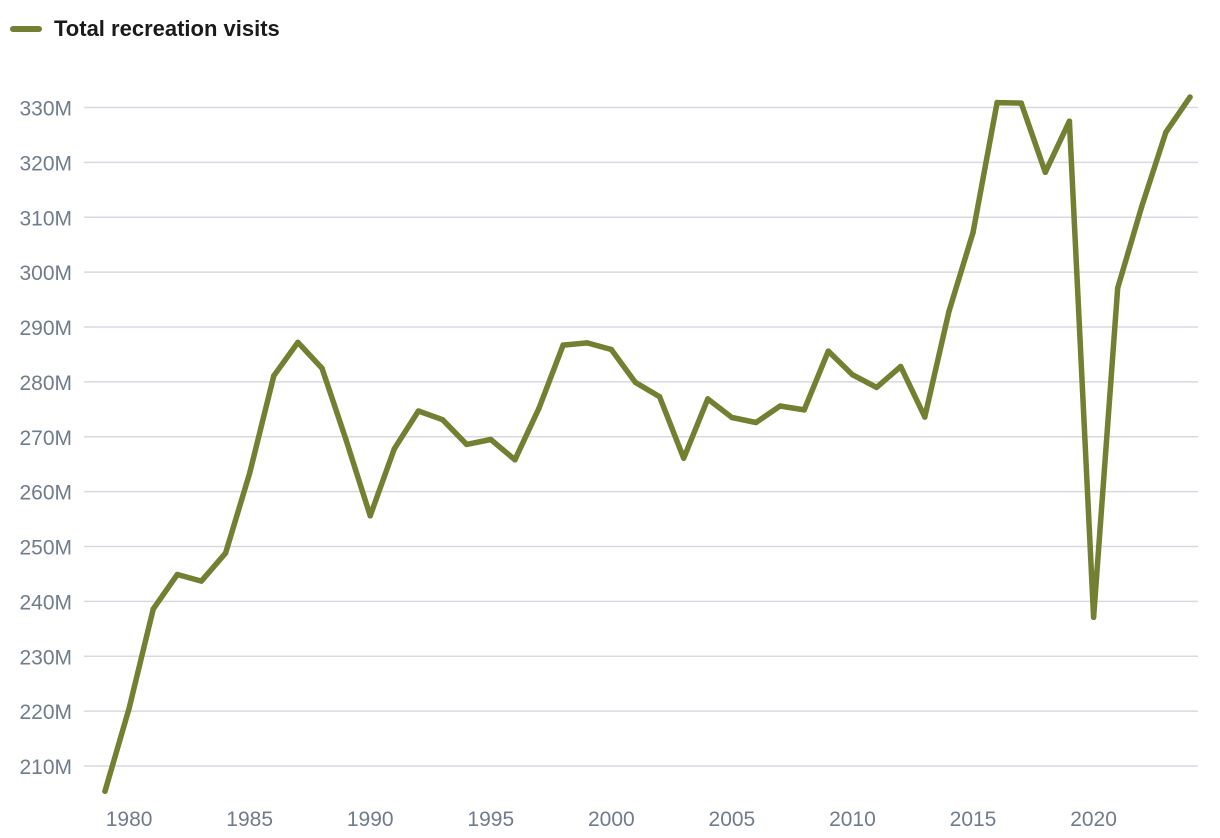 The width and height of the screenshot is (1220, 838). What do you see at coordinates (129, 819) in the screenshot?
I see `x-tick-label: 1980` at bounding box center [129, 819].